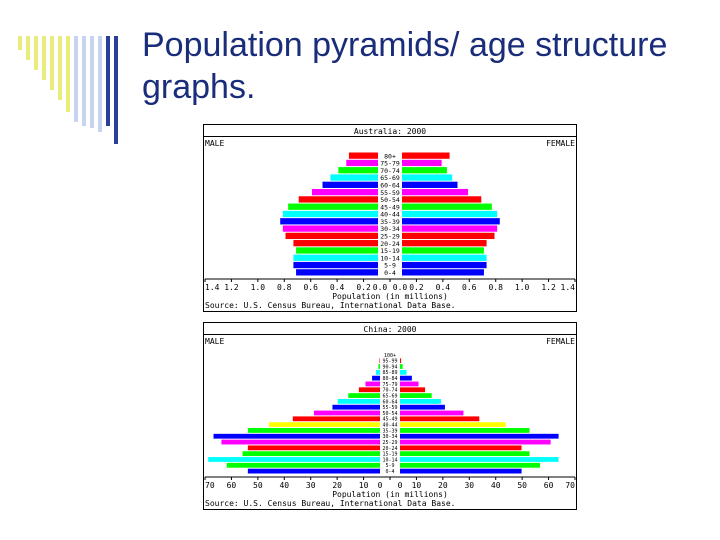 This screenshot has width=720, height=540. I want to click on australia-x-tick-label: 1.2, so click(548, 287).